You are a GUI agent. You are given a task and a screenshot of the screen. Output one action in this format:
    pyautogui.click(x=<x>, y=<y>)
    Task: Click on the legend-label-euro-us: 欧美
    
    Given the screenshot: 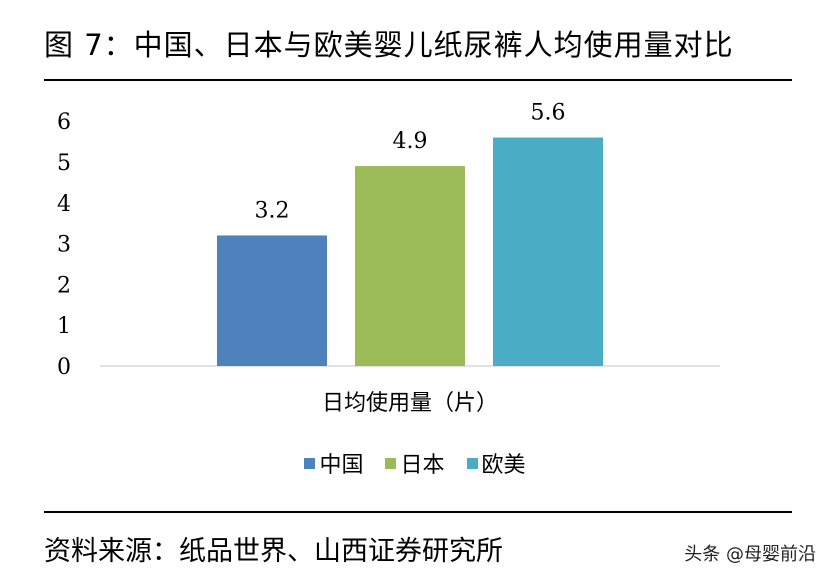 What is the action you would take?
    pyautogui.click(x=503, y=465)
    